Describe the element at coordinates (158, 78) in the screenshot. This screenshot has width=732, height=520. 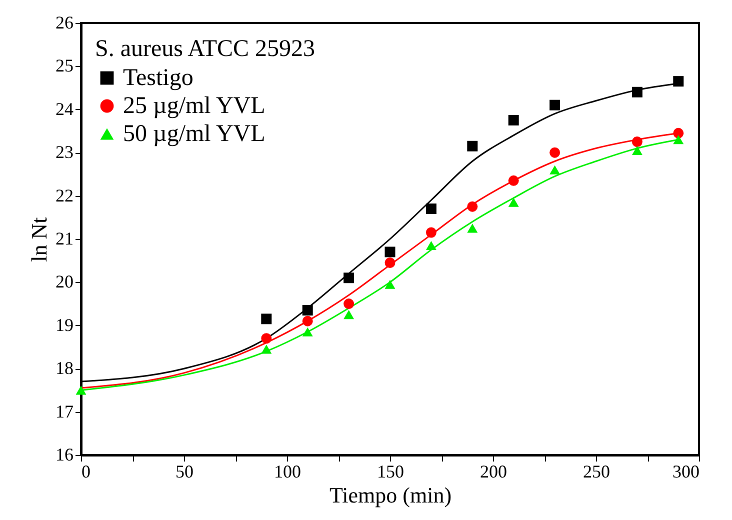
I see `legend-label: Testigo` at that location.